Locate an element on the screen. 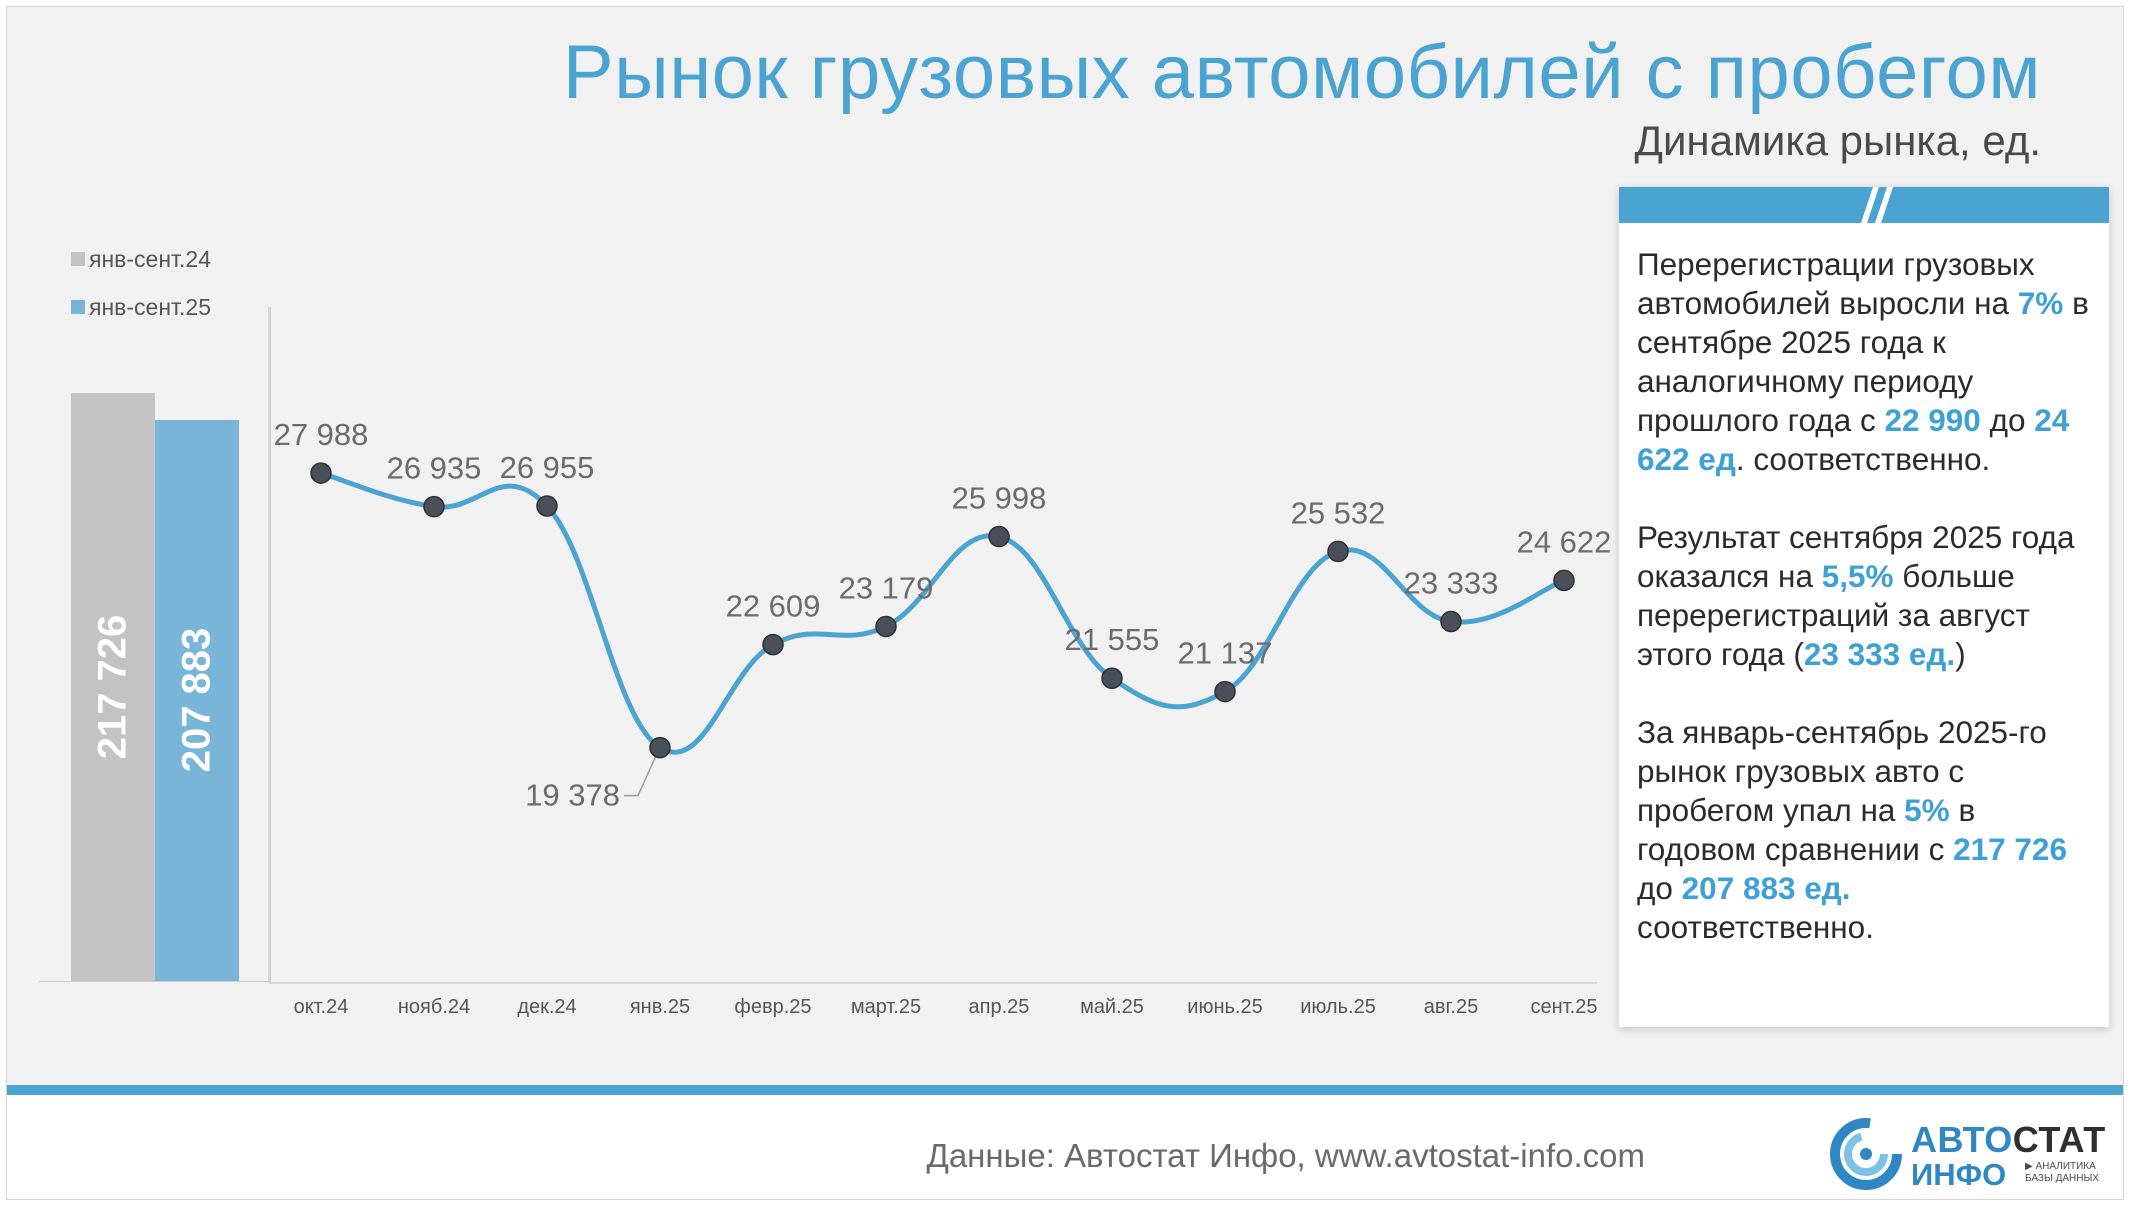 The image size is (2130, 1206). logo-tagline: ▶ АНАЛИТИКА БАЗЫ ДАННЫХ is located at coordinates (2062, 1173).